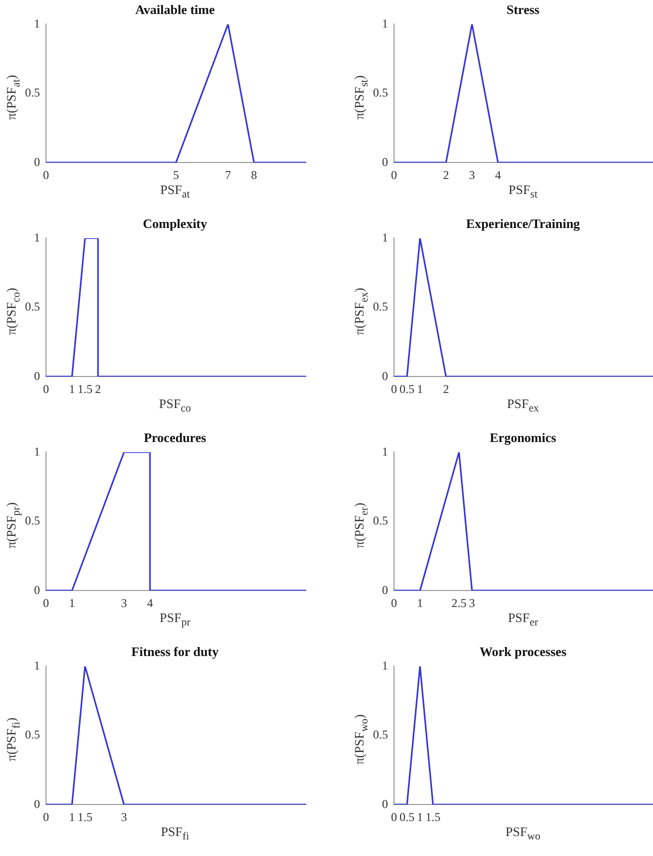 The height and width of the screenshot is (856, 653). What do you see at coordinates (523, 224) in the screenshot?
I see `chart-title: Experience/Training` at bounding box center [523, 224].